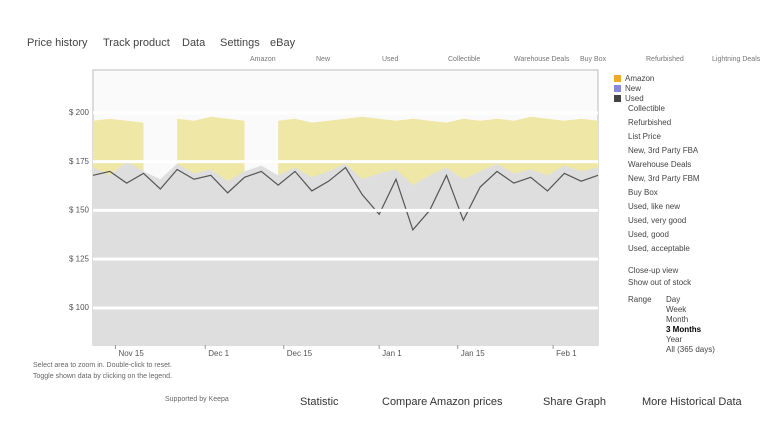 This screenshot has height=438, width=777. I want to click on range-option: Month, so click(677, 319).